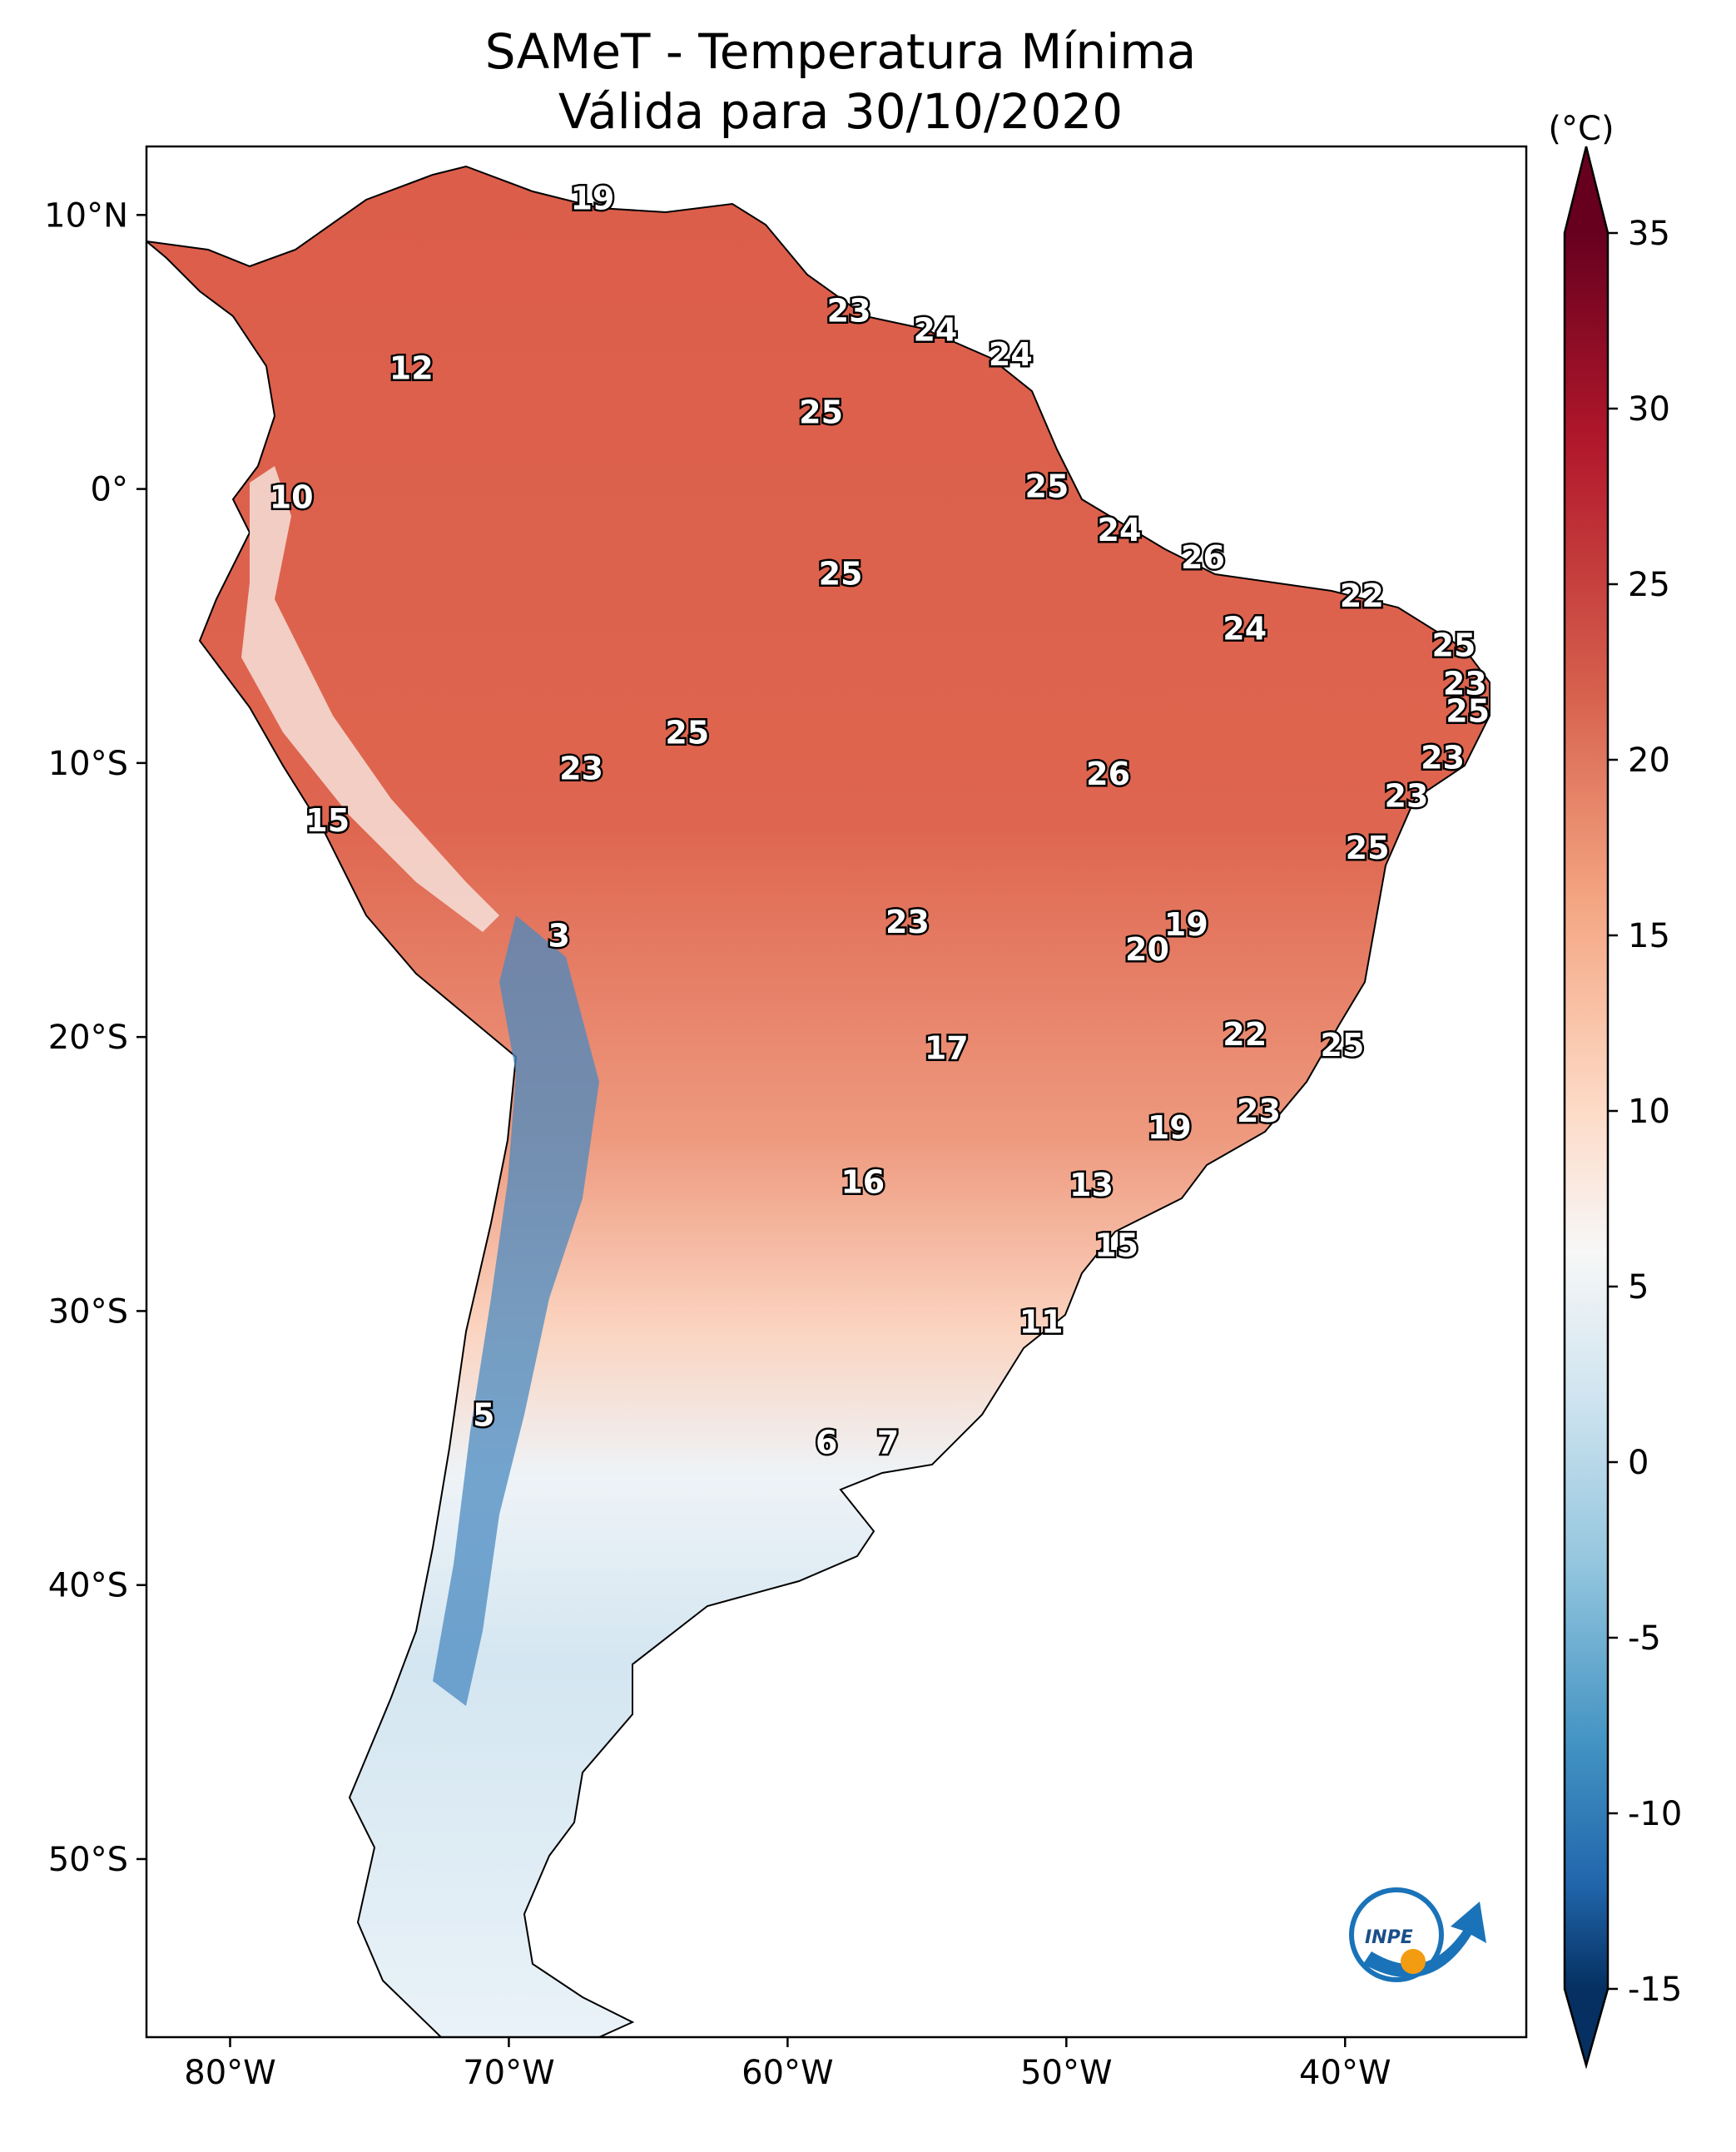 The height and width of the screenshot is (2152, 1736). I want to click on temperature-label: 16, so click(863, 1182).